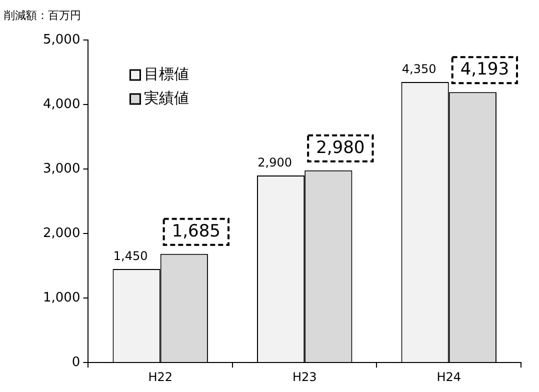  Describe the element at coordinates (304, 377) in the screenshot. I see `x-tick-label: H23` at that location.